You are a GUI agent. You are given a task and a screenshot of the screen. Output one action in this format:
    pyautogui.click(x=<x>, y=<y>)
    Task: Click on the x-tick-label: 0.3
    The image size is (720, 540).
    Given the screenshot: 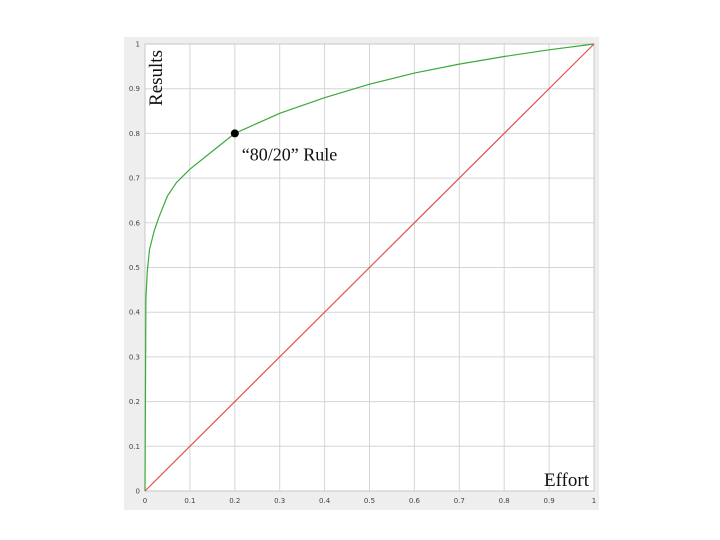 What is the action you would take?
    pyautogui.click(x=279, y=501)
    